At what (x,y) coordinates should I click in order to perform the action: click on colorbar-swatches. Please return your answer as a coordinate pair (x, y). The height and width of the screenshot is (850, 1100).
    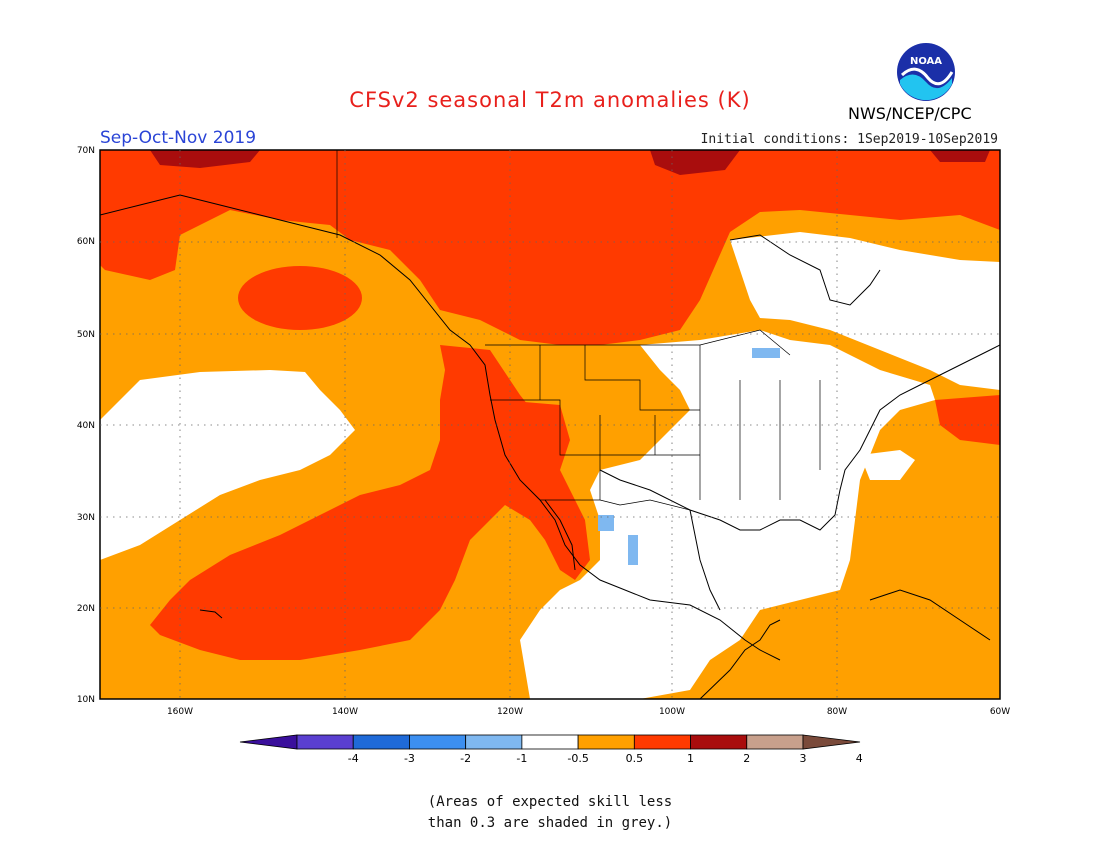
    Looking at the image, I should click on (550, 742).